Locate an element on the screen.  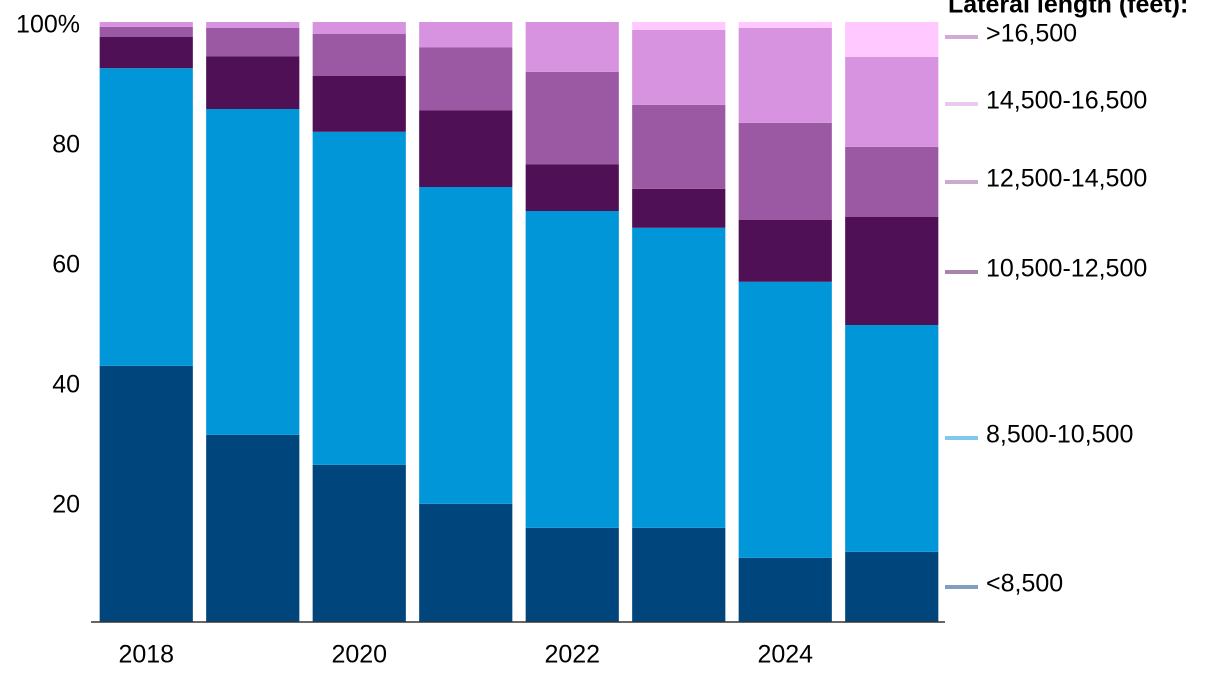
x-tick-label: 2024 is located at coordinates (785, 655).